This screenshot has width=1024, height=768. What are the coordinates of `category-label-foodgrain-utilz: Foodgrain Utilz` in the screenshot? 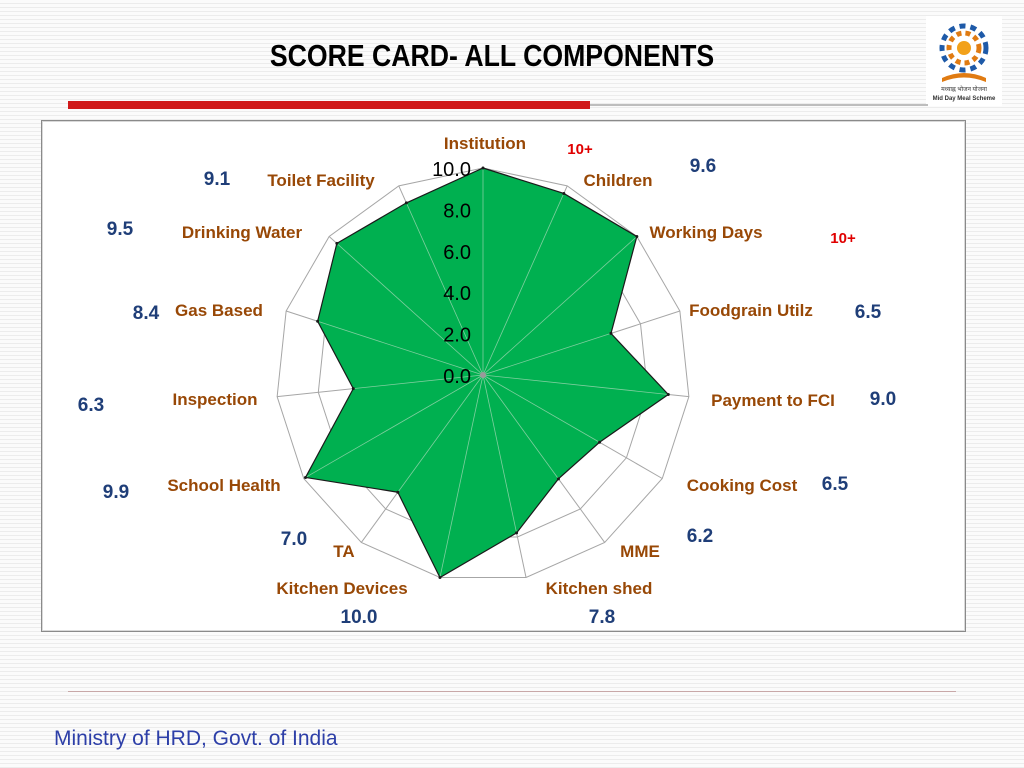 It's located at (751, 310).